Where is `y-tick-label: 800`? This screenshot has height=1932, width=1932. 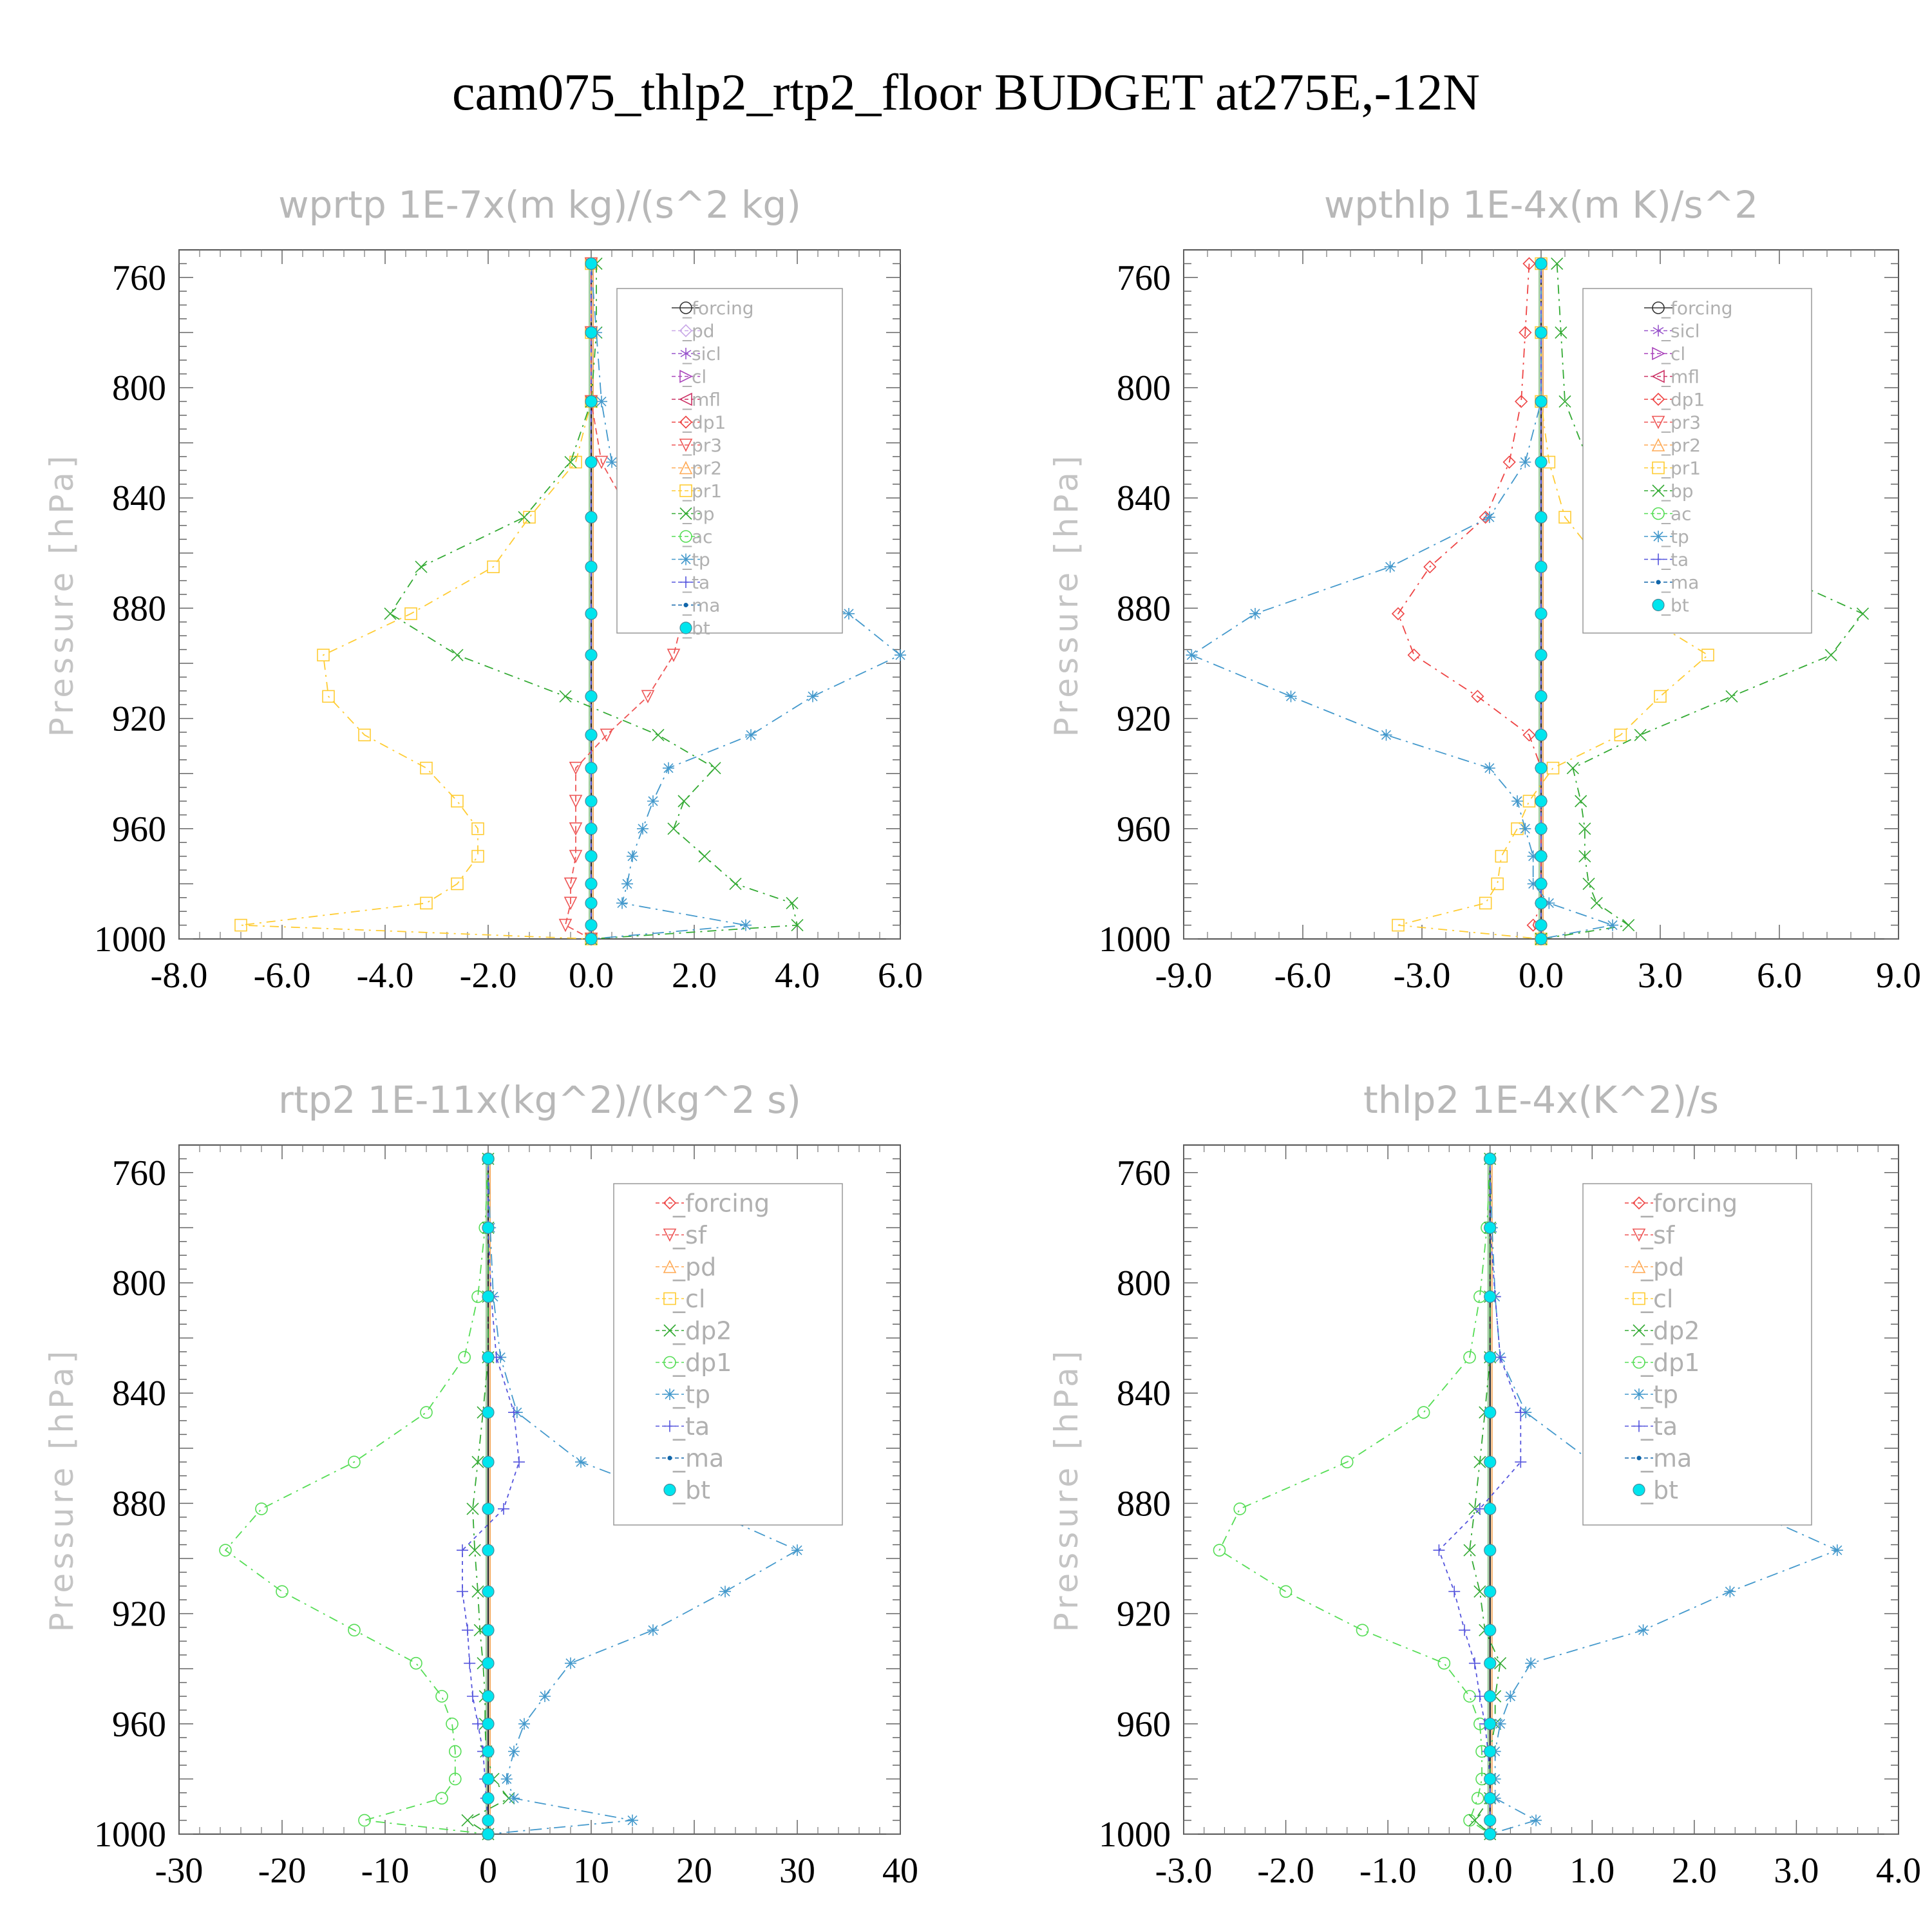
y-tick-label: 800 is located at coordinates (139, 1284).